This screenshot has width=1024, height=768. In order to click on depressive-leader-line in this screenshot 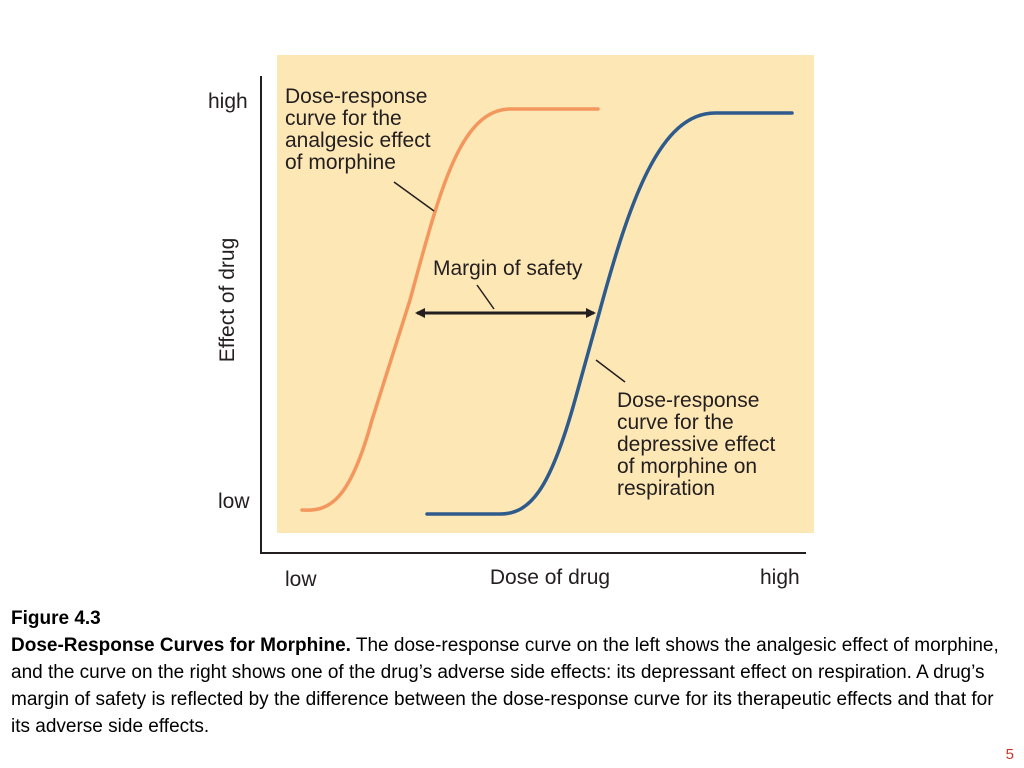, I will do `click(610, 371)`.